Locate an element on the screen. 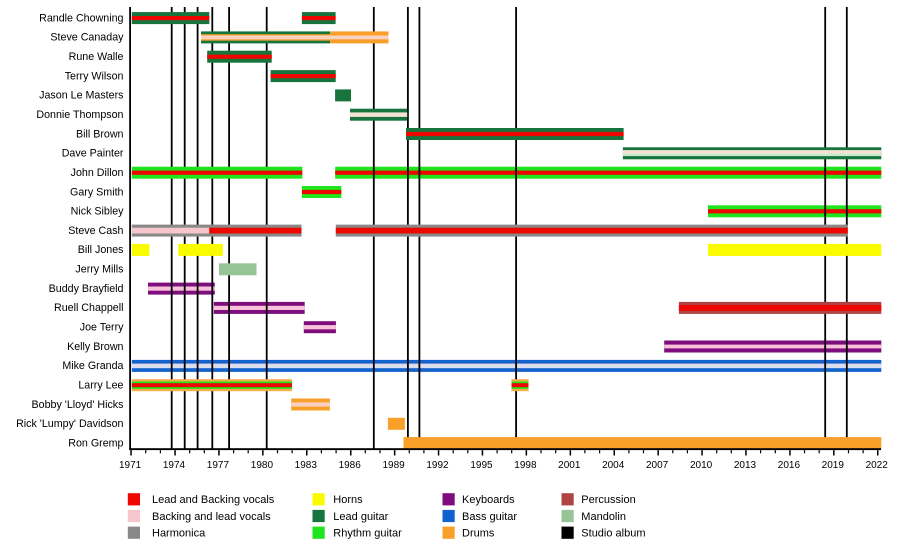 The image size is (900, 555). svg-text: Steve Canaday is located at coordinates (87, 38).